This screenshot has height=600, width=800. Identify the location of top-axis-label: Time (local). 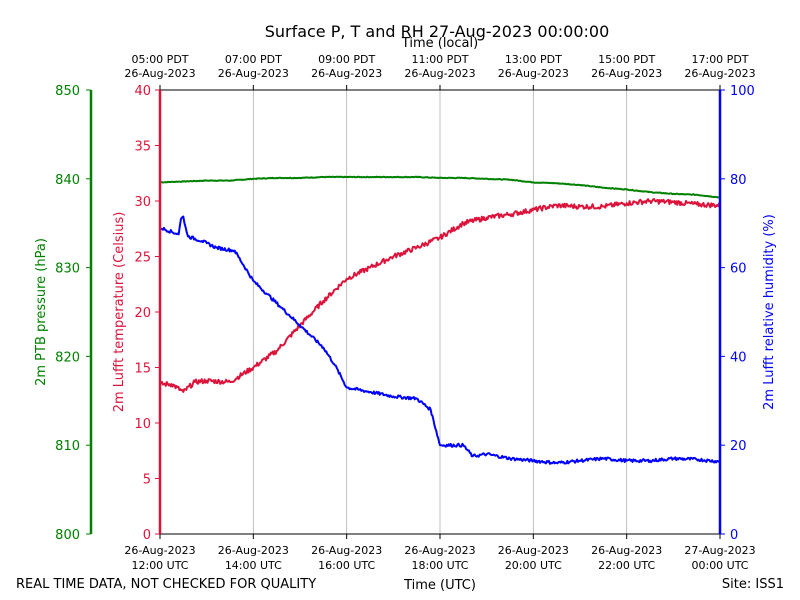
(439, 43).